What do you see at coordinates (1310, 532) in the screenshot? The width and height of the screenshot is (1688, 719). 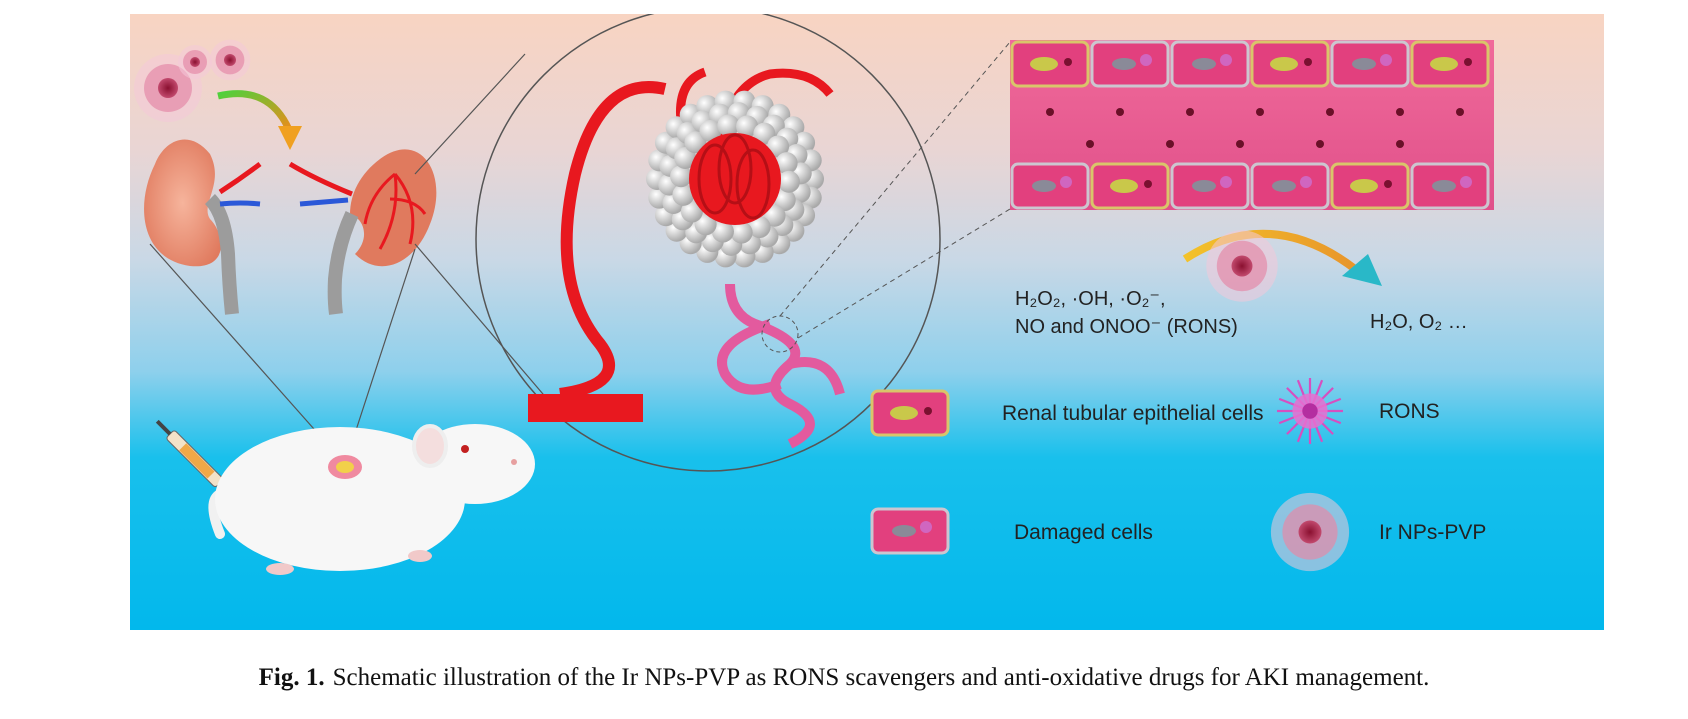 I see `legend-icon-ir-nps` at bounding box center [1310, 532].